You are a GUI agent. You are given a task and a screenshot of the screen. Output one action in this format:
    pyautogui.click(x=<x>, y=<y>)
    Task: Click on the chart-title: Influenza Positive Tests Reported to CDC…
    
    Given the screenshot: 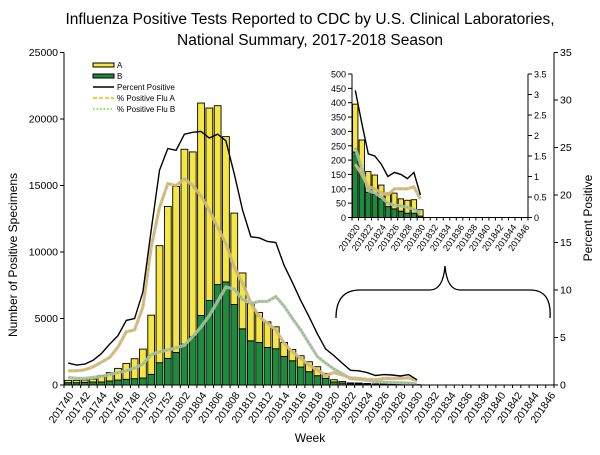 What is the action you would take?
    pyautogui.click(x=309, y=30)
    